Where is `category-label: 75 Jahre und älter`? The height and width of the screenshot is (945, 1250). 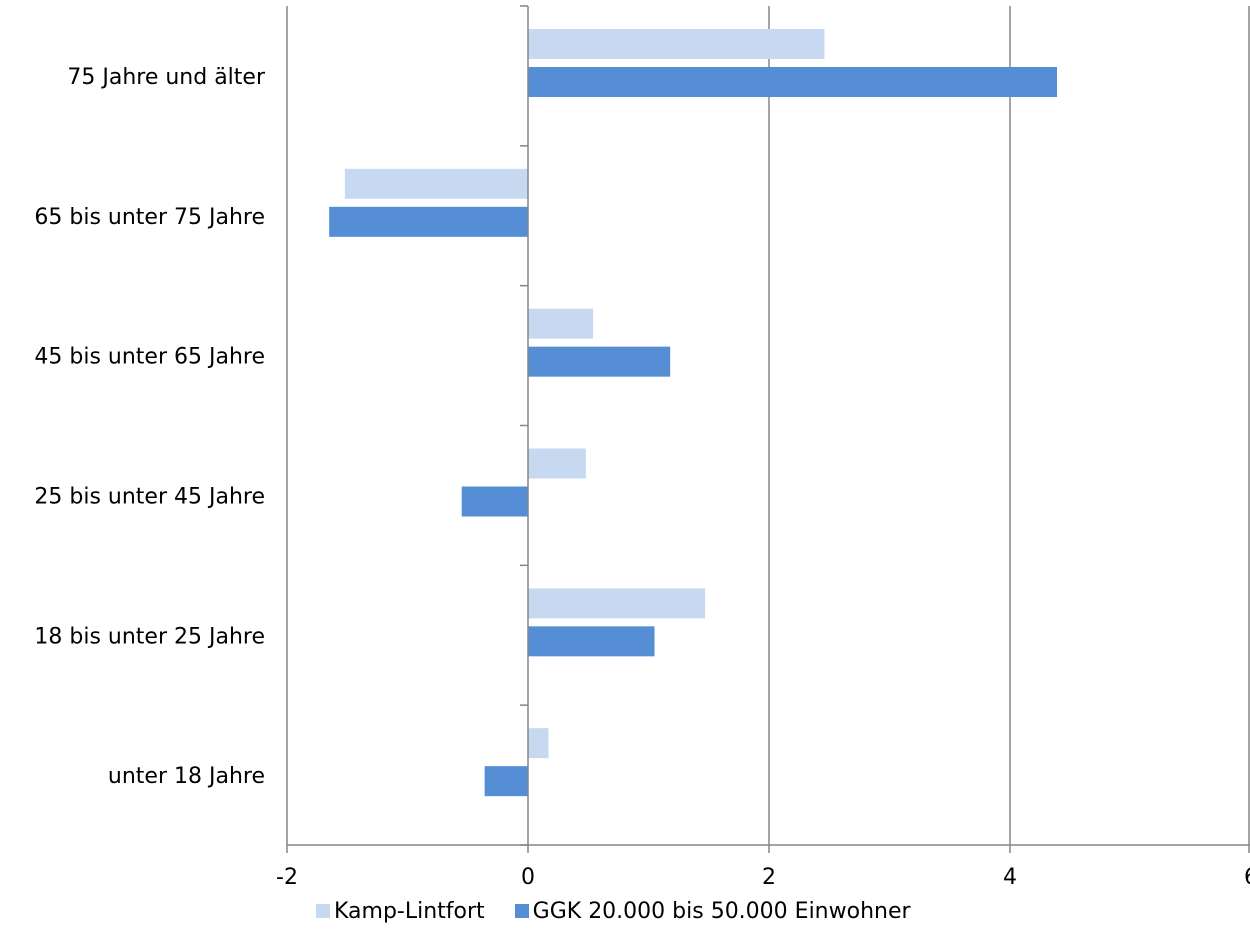
category-label: 75 Jahre und älter is located at coordinates (166, 77).